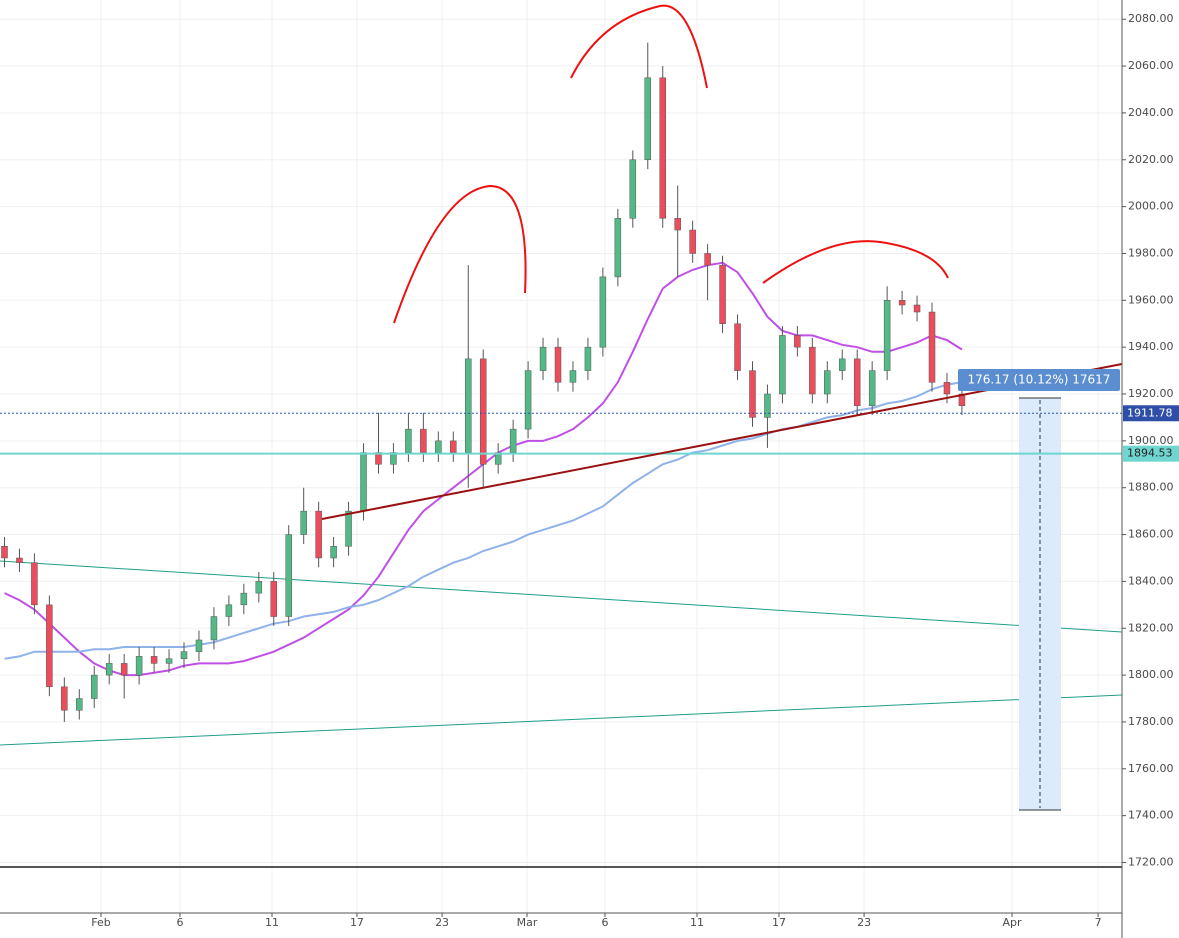 The image size is (1179, 938). What do you see at coordinates (1151, 65) in the screenshot?
I see `y-tick-label: 2060.00` at bounding box center [1151, 65].